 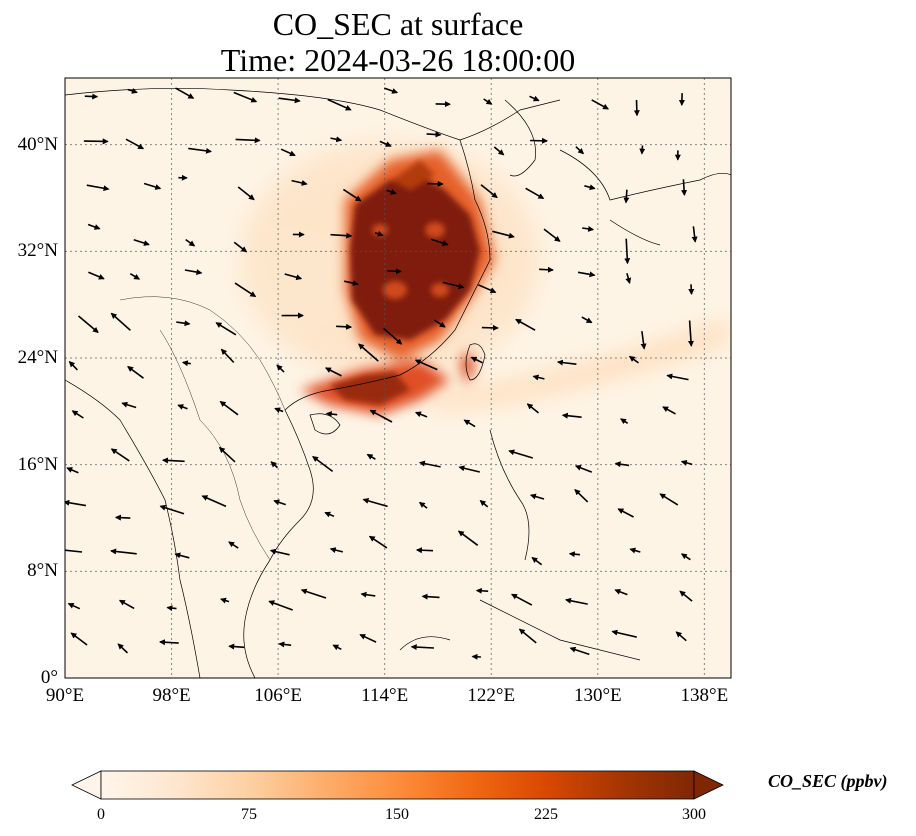 I want to click on colorbar-extend-low, so click(x=86, y=785).